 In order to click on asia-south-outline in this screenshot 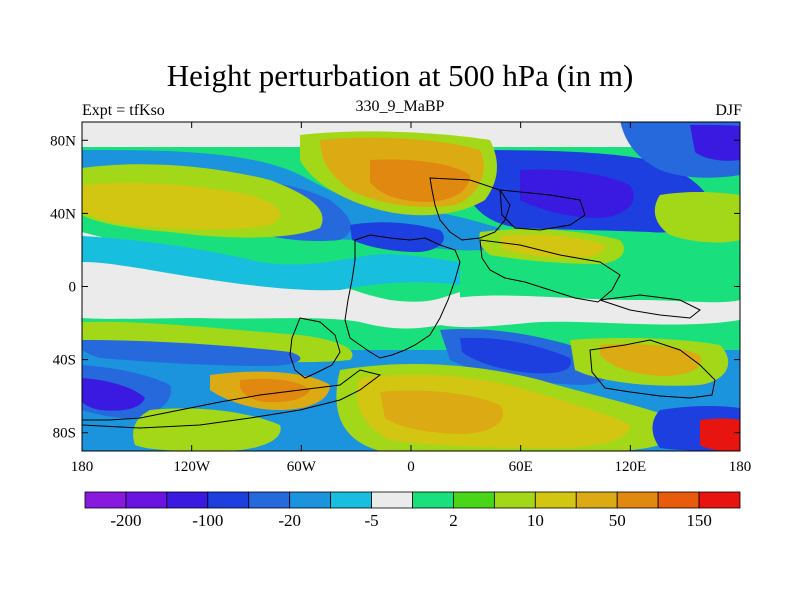, I will do `click(550, 271)`.